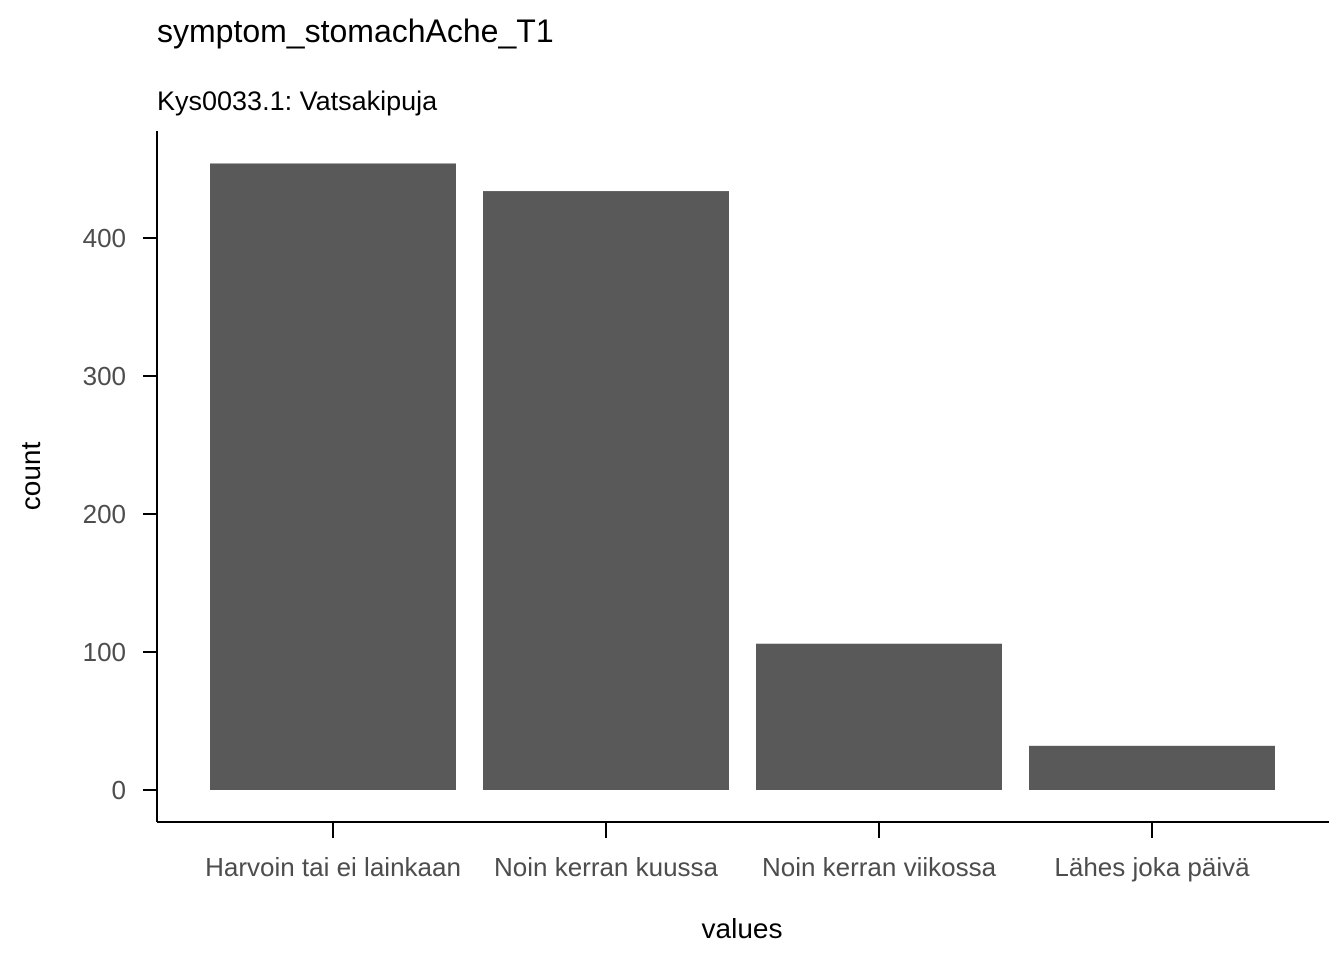 The height and width of the screenshot is (960, 1344). I want to click on y-tick-label: 0, so click(119, 790).